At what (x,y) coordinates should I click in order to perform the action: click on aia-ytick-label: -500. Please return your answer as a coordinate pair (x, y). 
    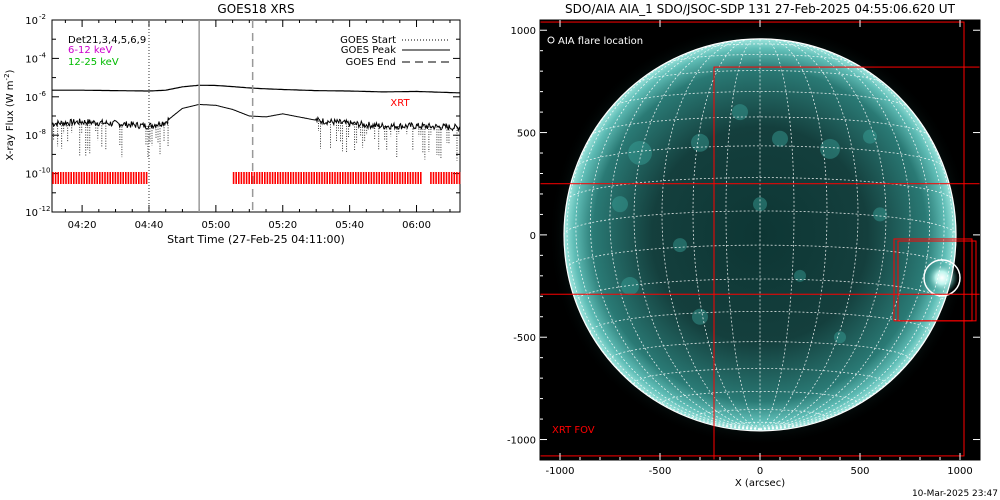
    Looking at the image, I should click on (524, 338).